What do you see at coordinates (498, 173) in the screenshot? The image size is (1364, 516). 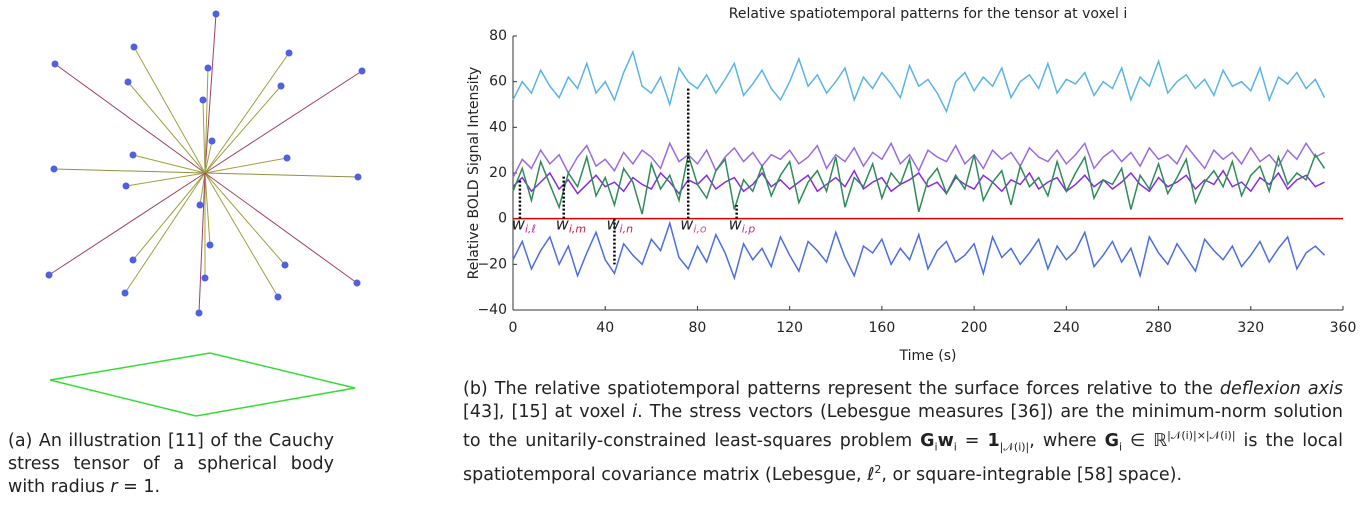 I see `y-tick-label: 20` at bounding box center [498, 173].